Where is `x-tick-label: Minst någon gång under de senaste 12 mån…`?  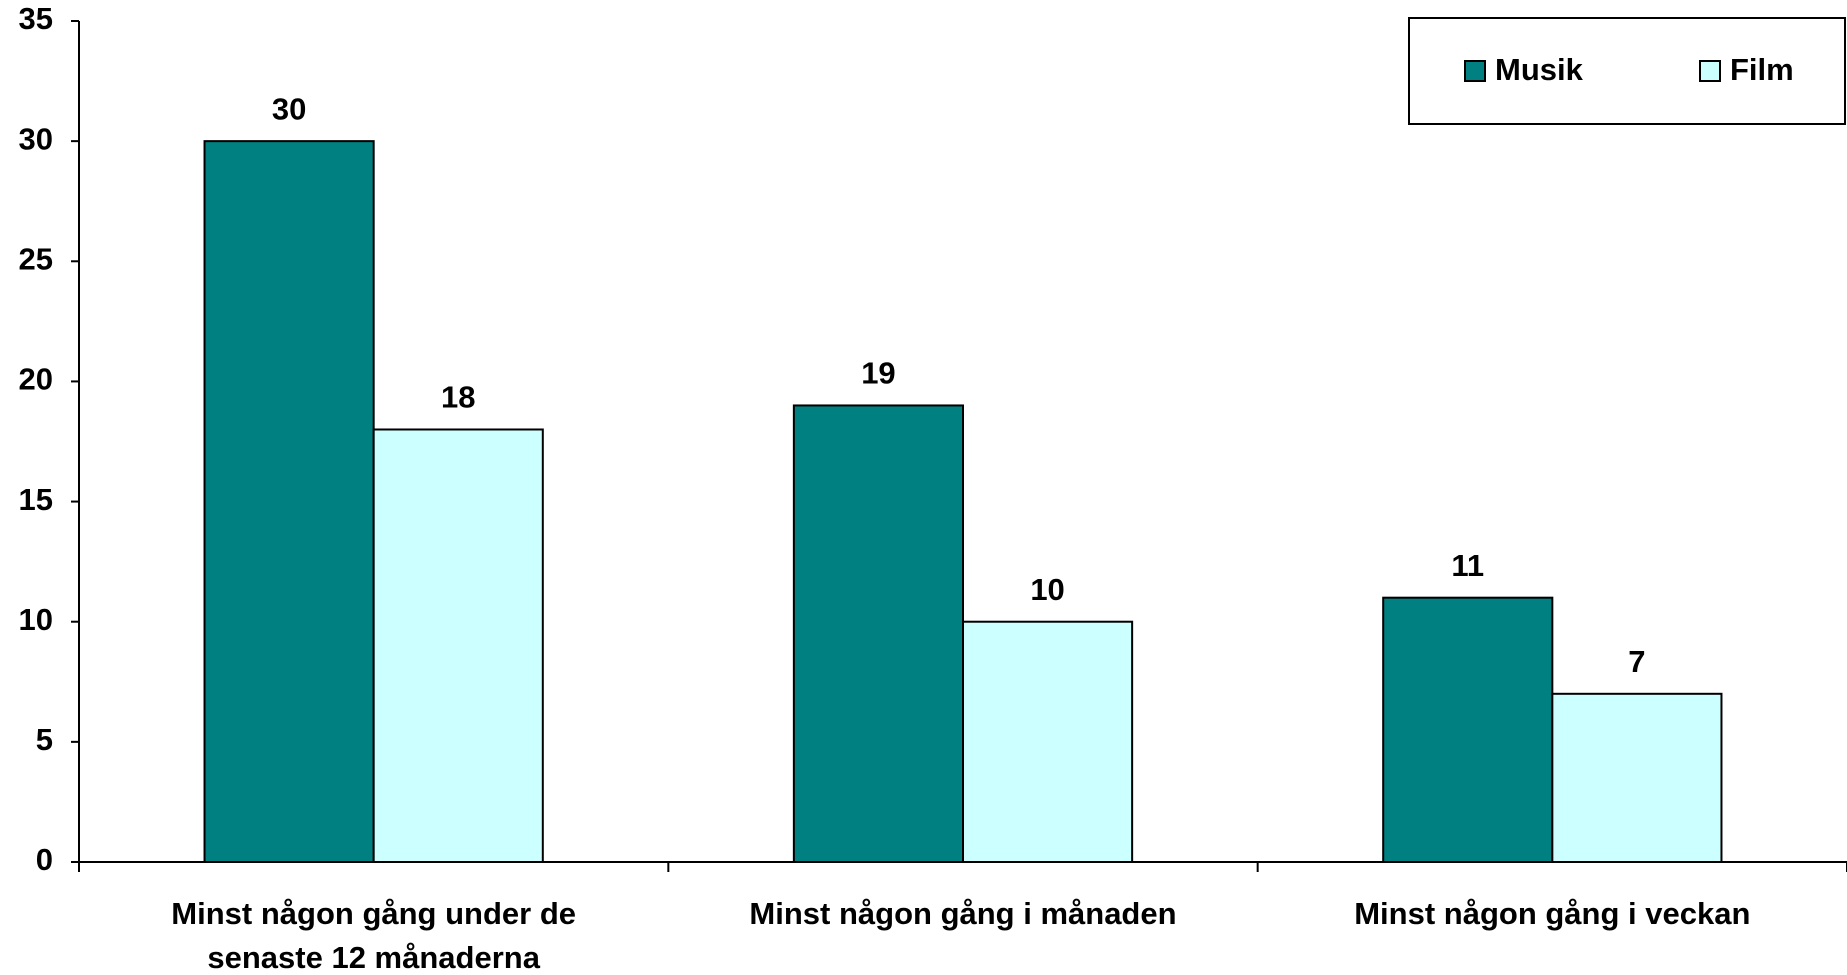
x-tick-label: Minst någon gång under de senaste 12 mån… is located at coordinates (374, 935).